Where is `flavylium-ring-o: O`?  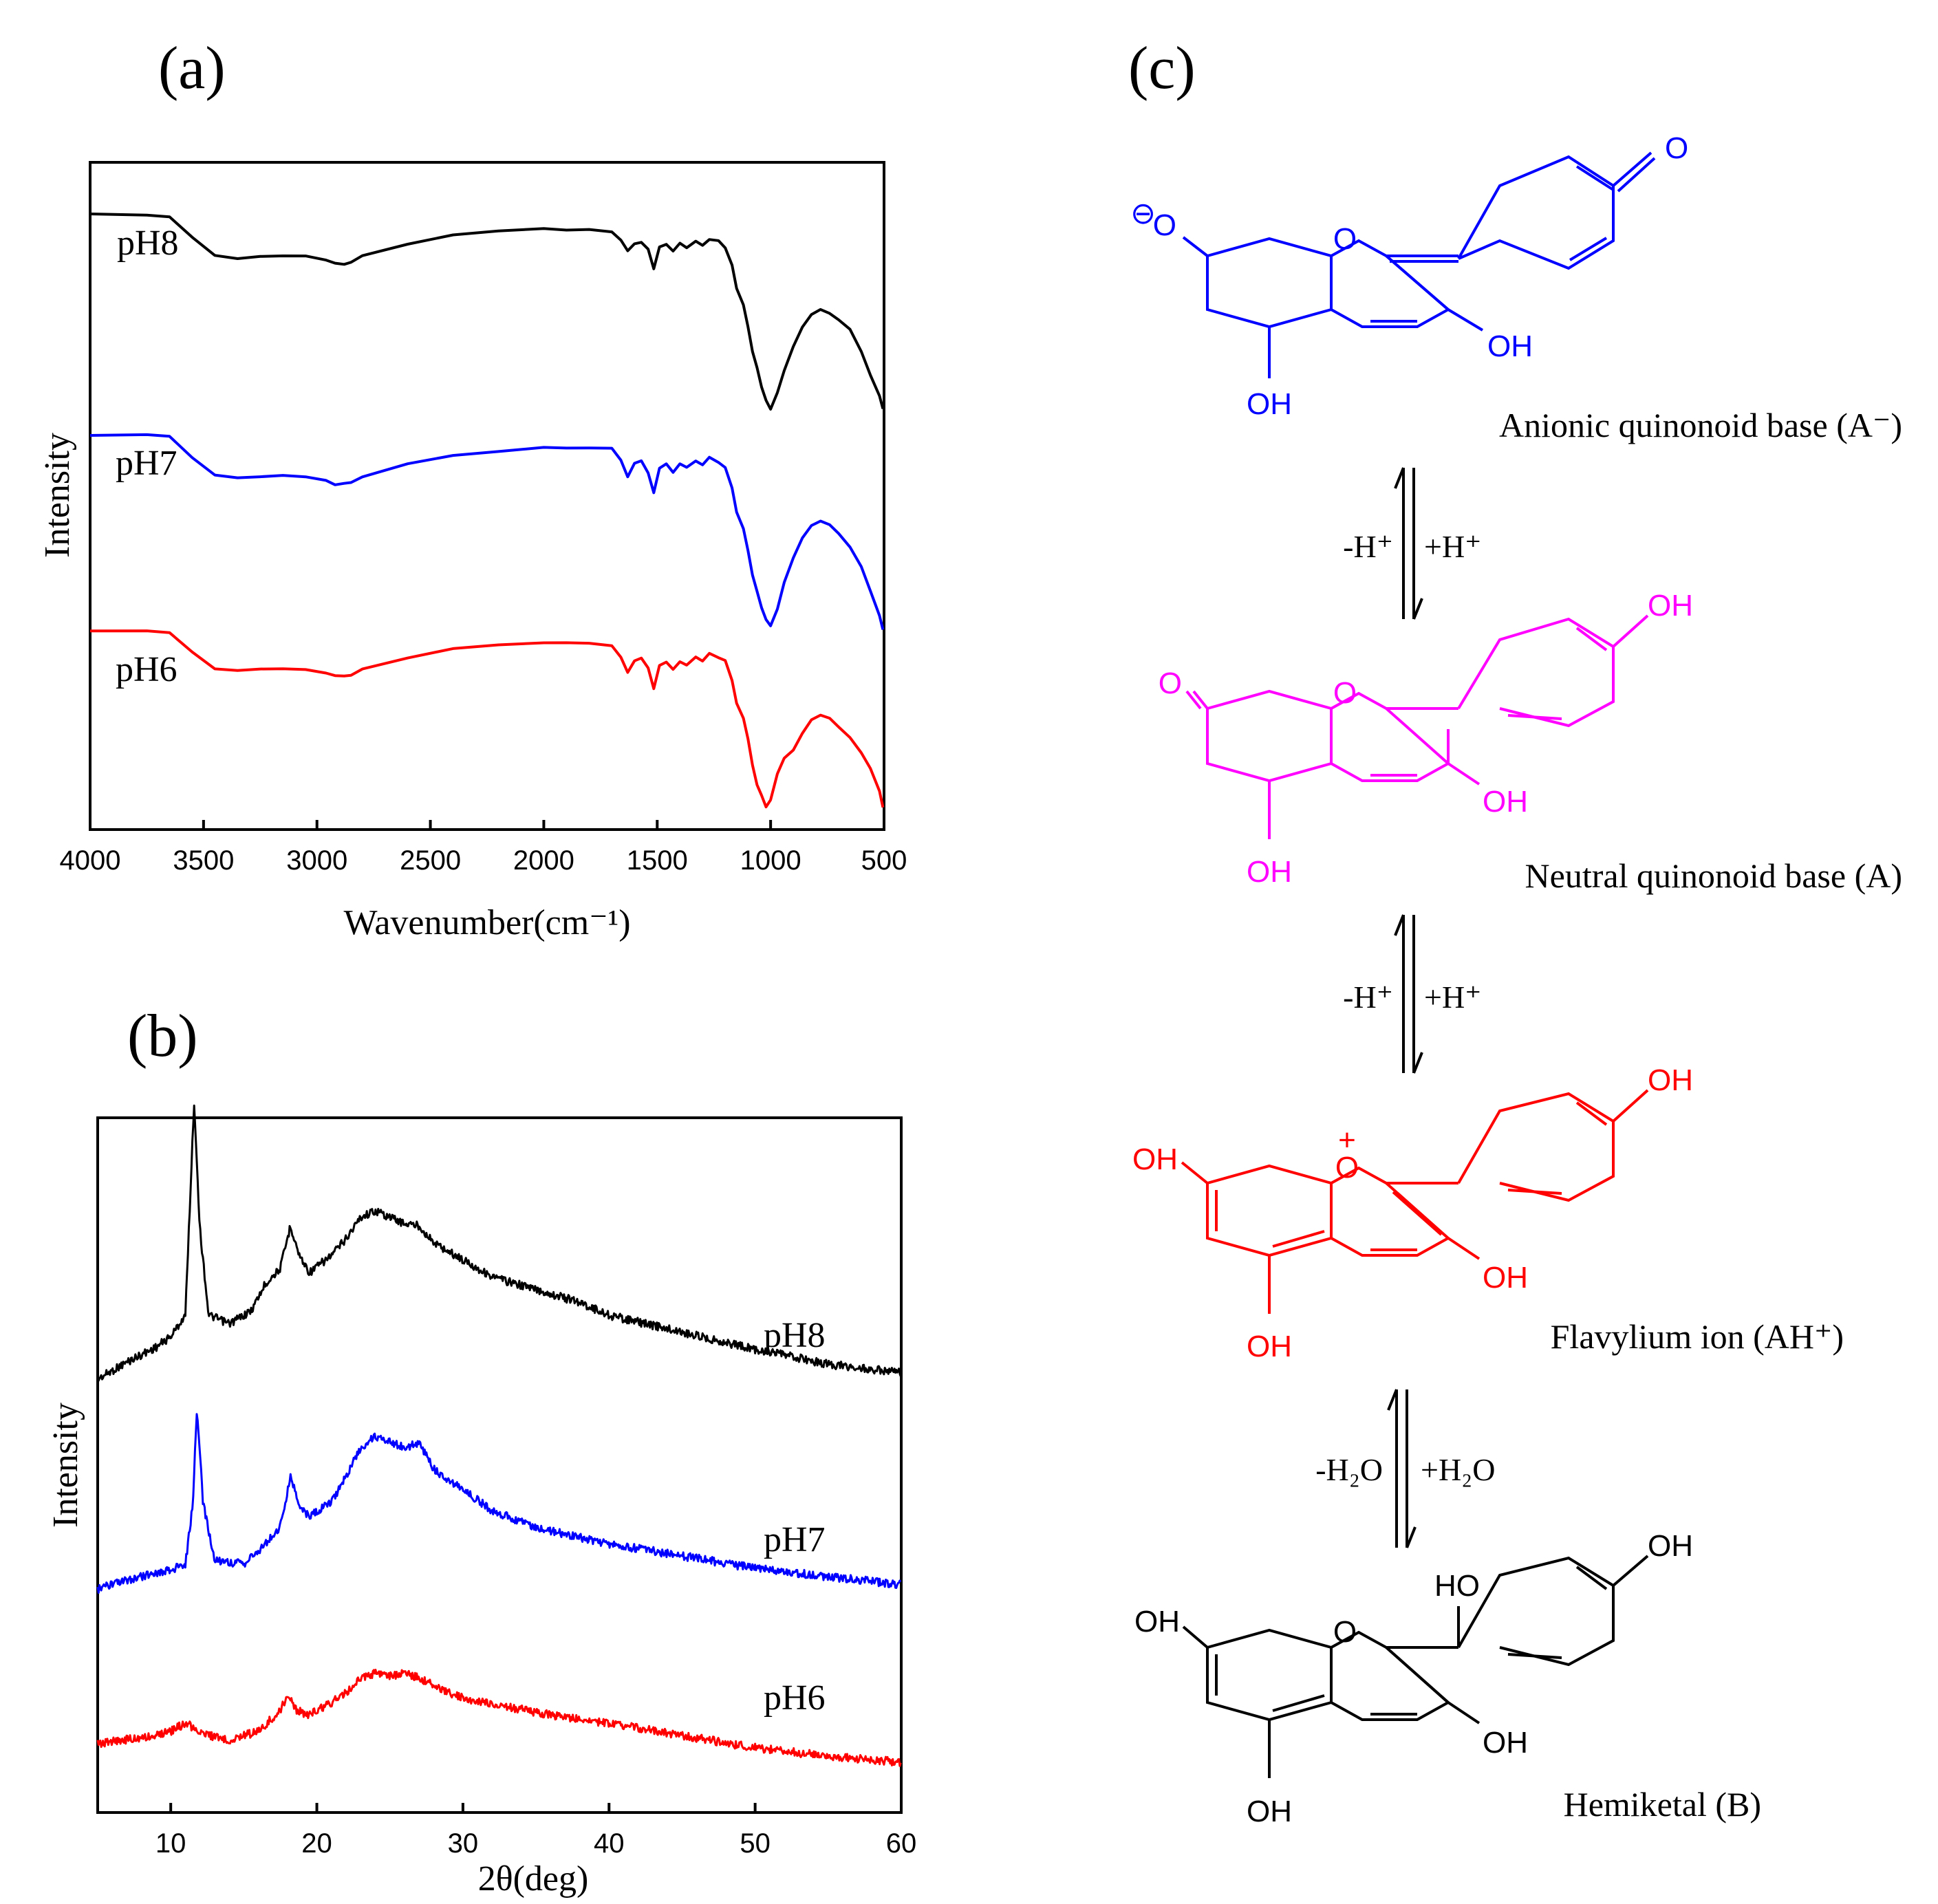
flavylium-ring-o: O is located at coordinates (1347, 1167).